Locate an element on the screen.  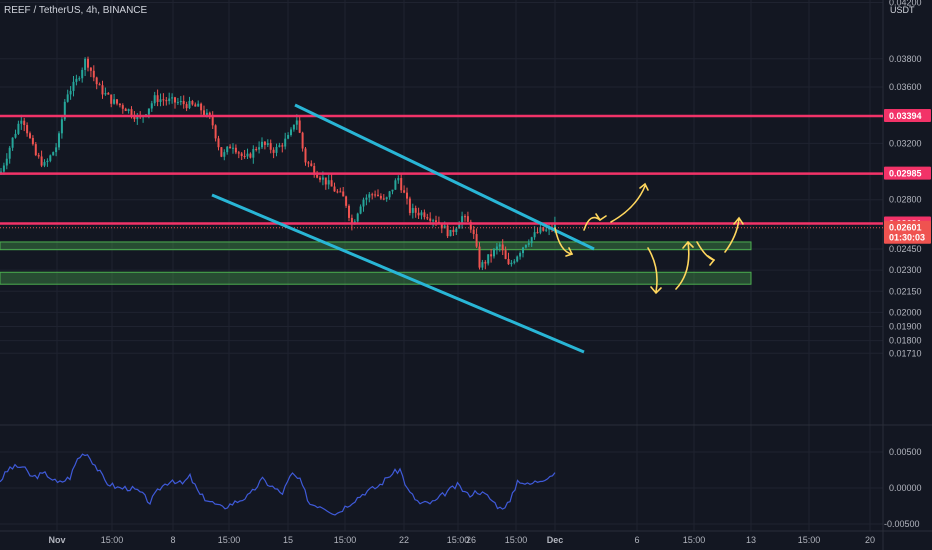
time-tick-label: 22 is located at coordinates (404, 540).